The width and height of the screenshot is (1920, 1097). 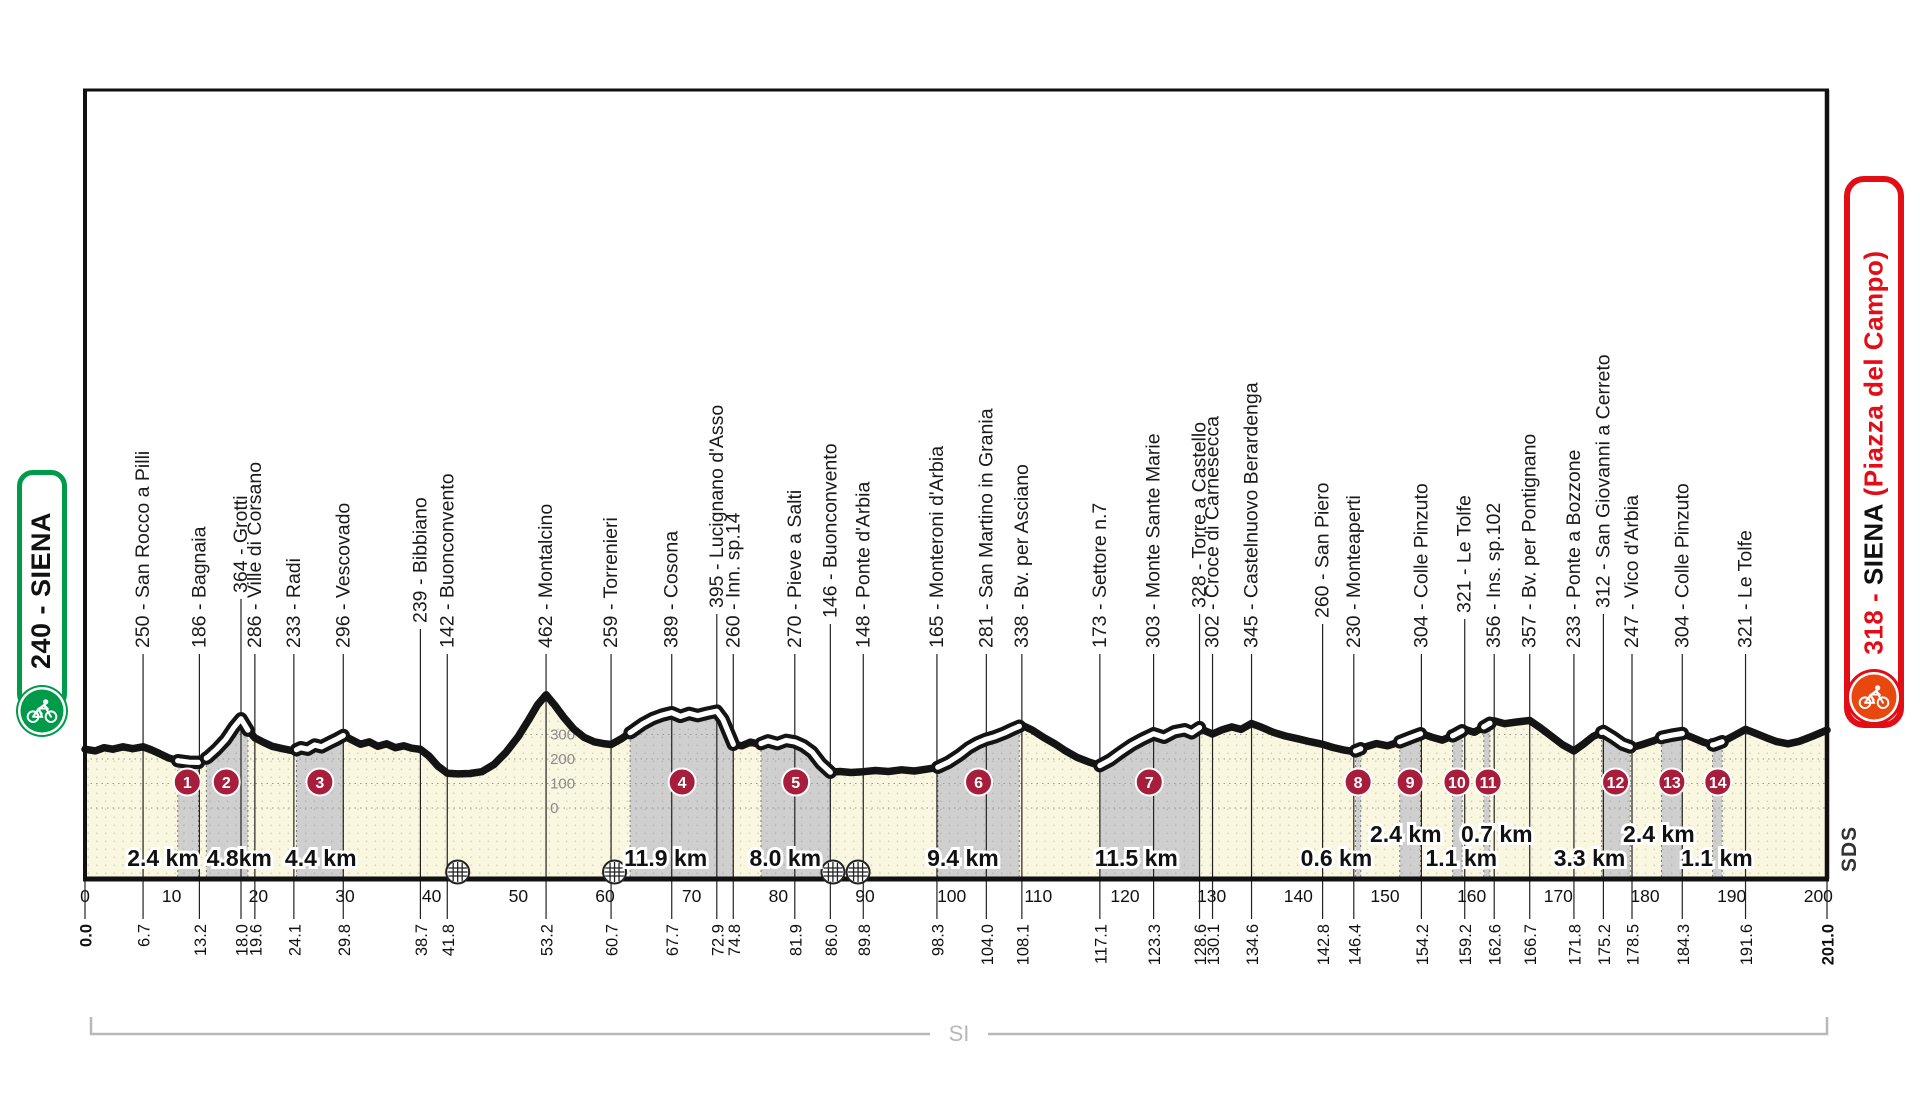 What do you see at coordinates (795, 783) in the screenshot?
I see `svg-text: 5` at bounding box center [795, 783].